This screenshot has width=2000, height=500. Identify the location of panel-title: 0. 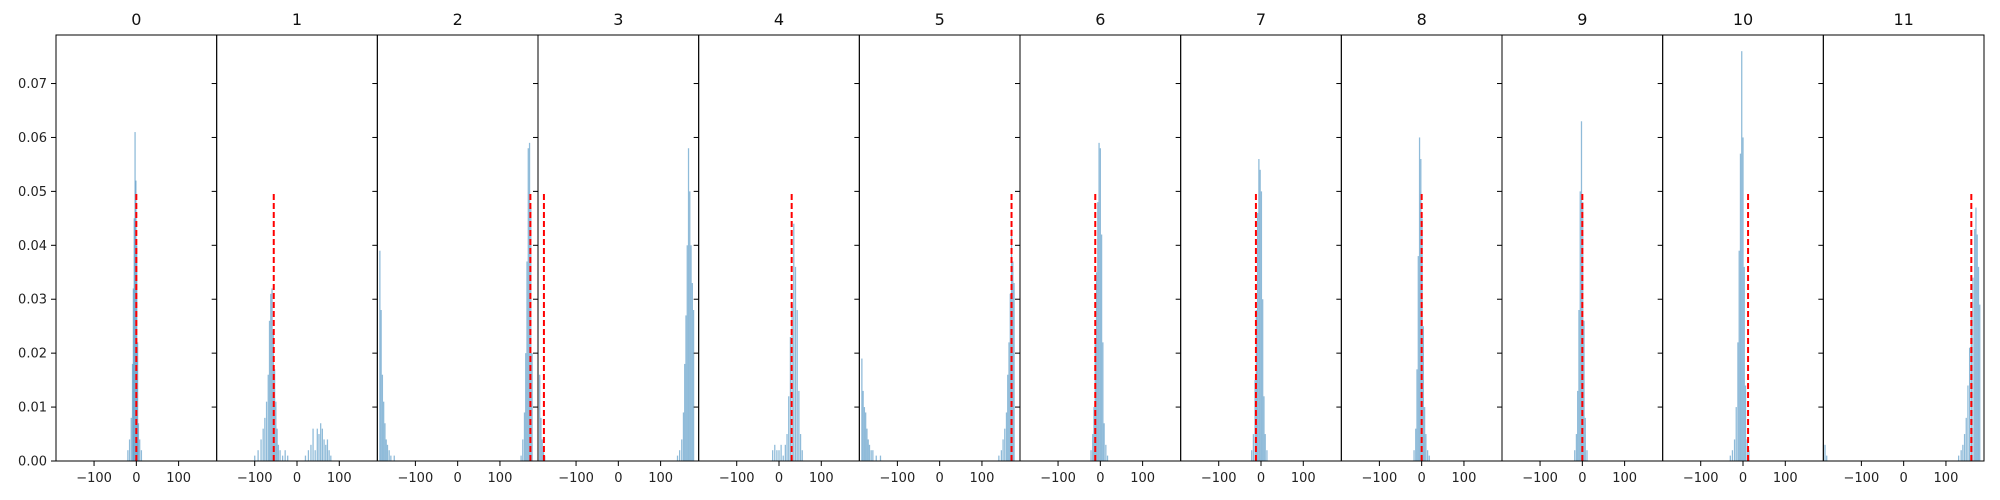
(136, 19).